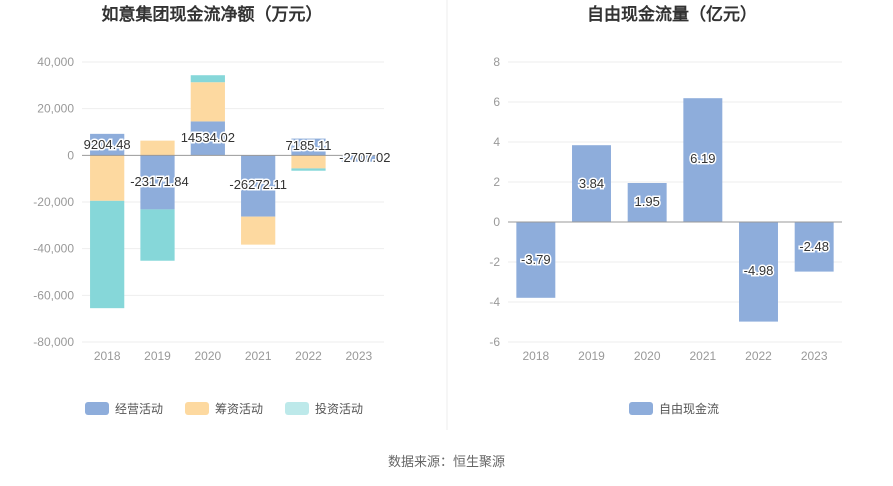 The image size is (893, 486). I want to click on y-tick-label: 40,000, so click(55, 62).